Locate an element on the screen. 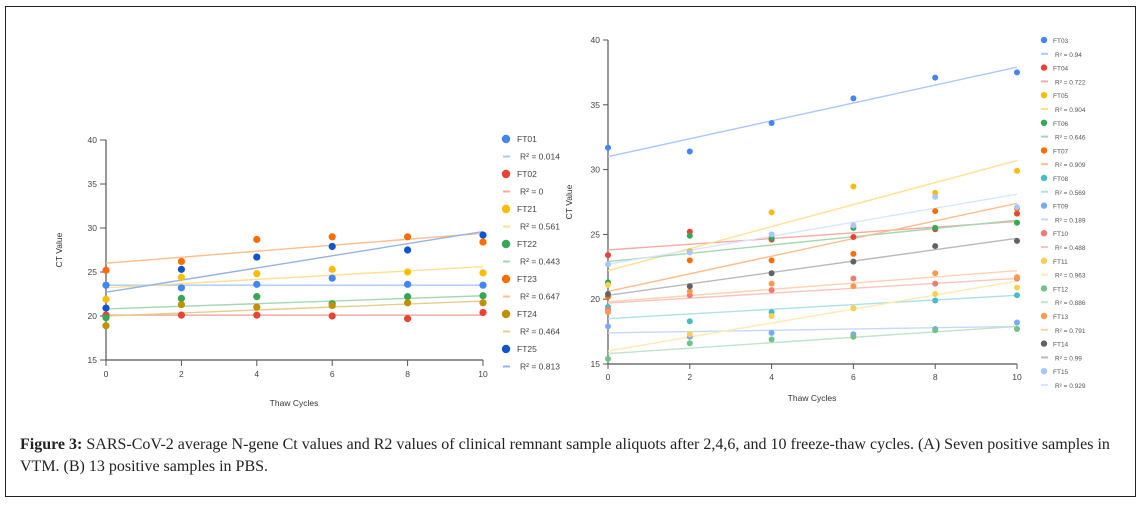  chart-b-trendline-ft13 is located at coordinates (812, 286).